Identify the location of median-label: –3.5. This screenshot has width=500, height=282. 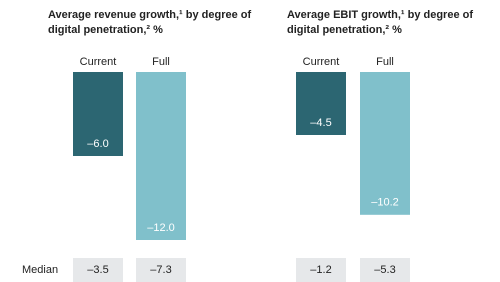
(97, 270).